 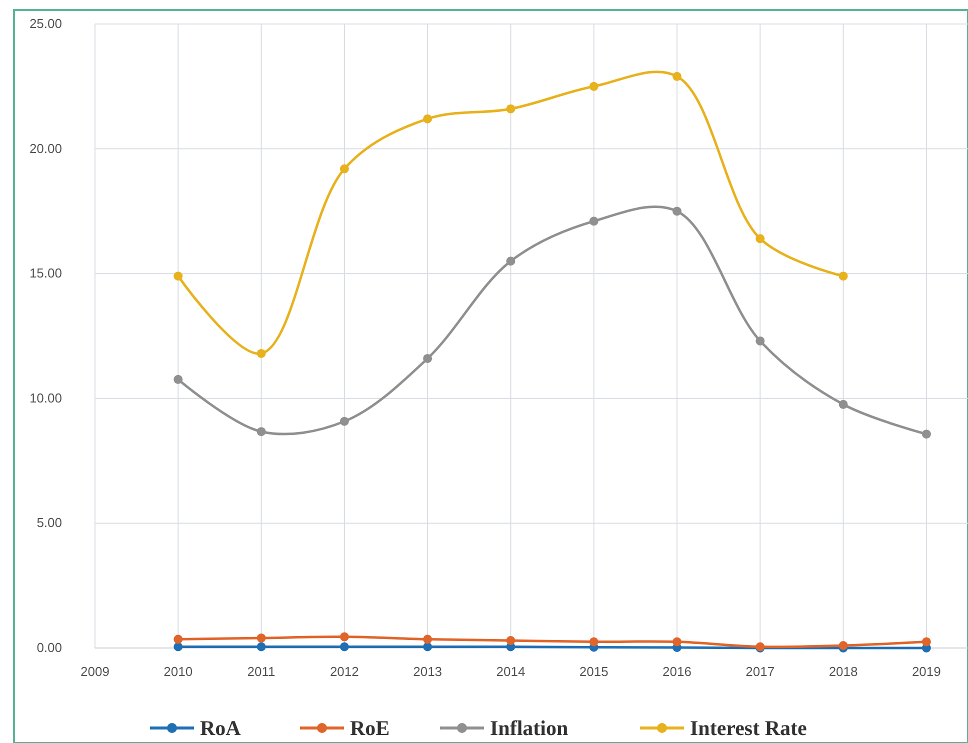 I want to click on legend-label: Interest Rate, so click(x=748, y=728).